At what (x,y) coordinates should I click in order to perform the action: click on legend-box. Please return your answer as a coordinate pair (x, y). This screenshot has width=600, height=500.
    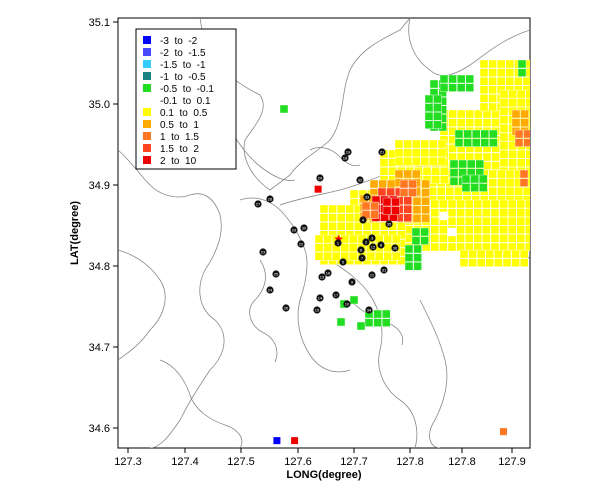
    Looking at the image, I should click on (186, 99).